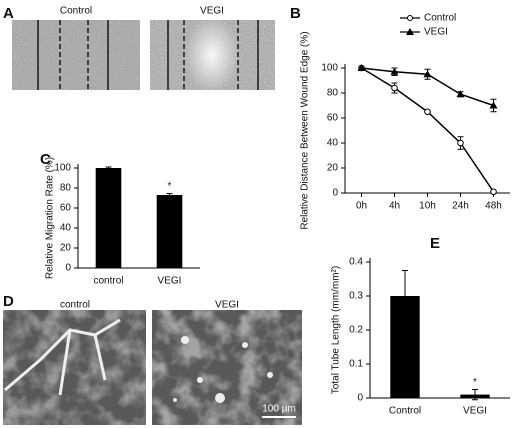 This screenshot has width=520, height=428. What do you see at coordinates (435, 243) in the screenshot?
I see `panel-label: E` at bounding box center [435, 243].